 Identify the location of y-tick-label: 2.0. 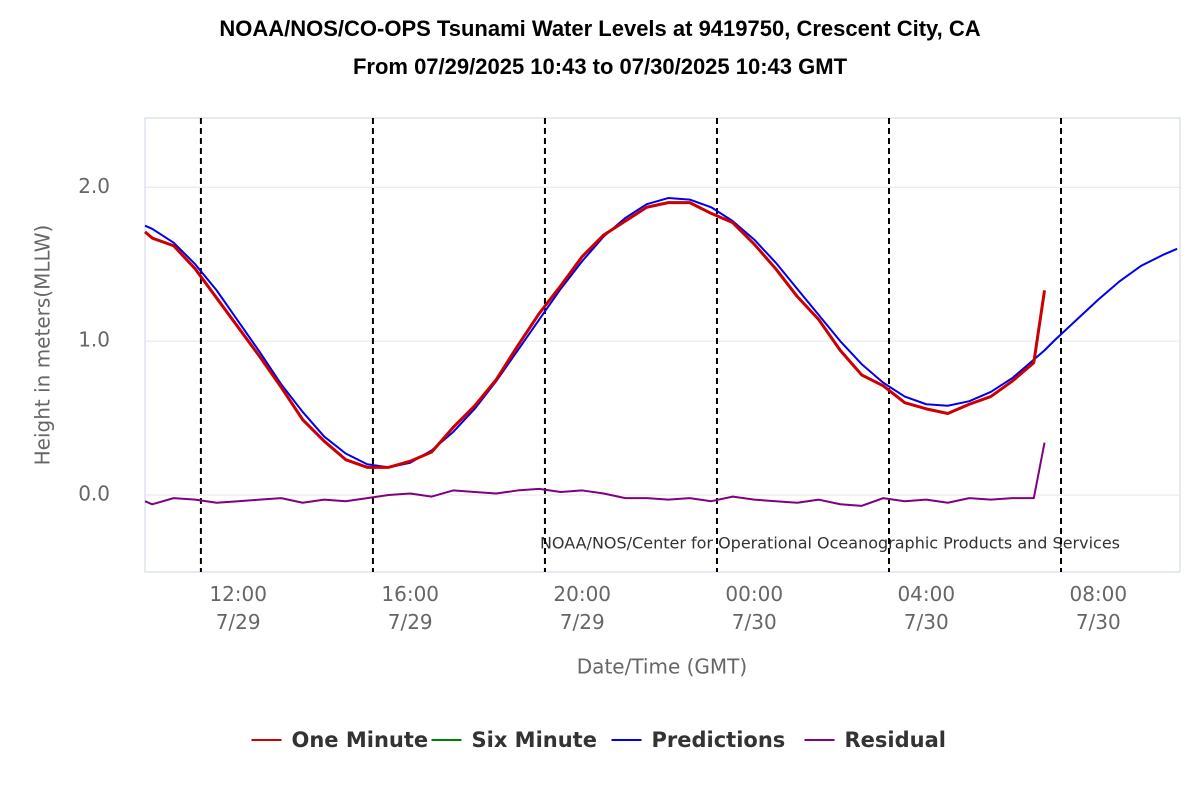
(94, 186).